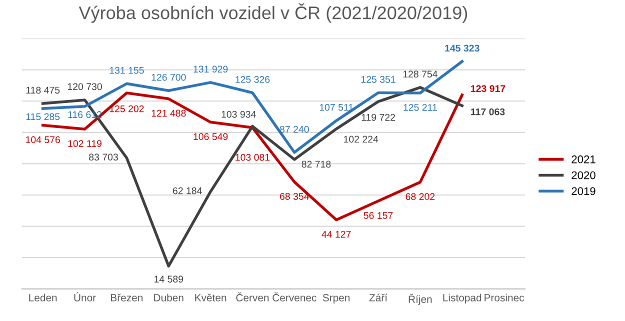  Describe the element at coordinates (253, 79) in the screenshot. I see `data-label: 125 326` at that location.